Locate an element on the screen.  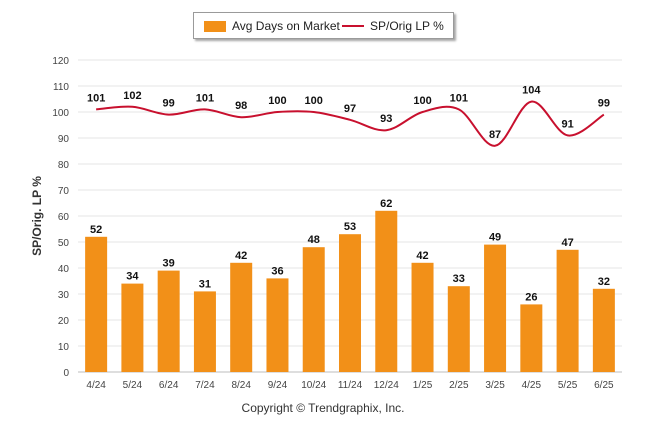
y-axis-title: SP/Orig. LP % is located at coordinates (37, 216).